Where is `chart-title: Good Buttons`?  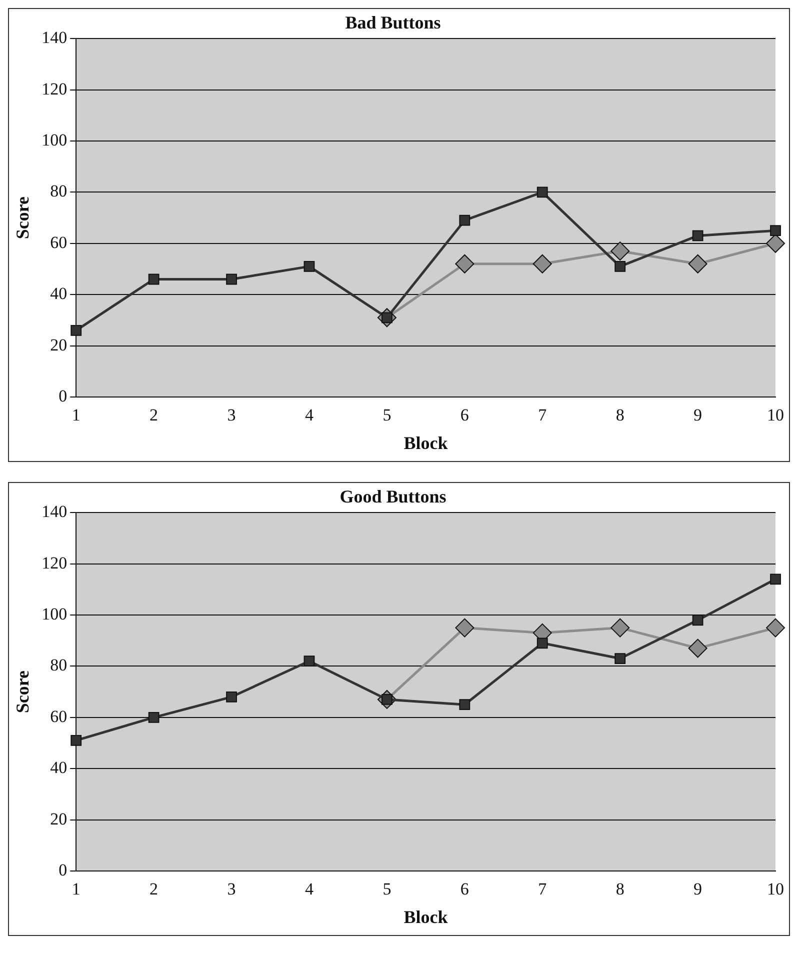 chart-title: Good Buttons is located at coordinates (393, 496).